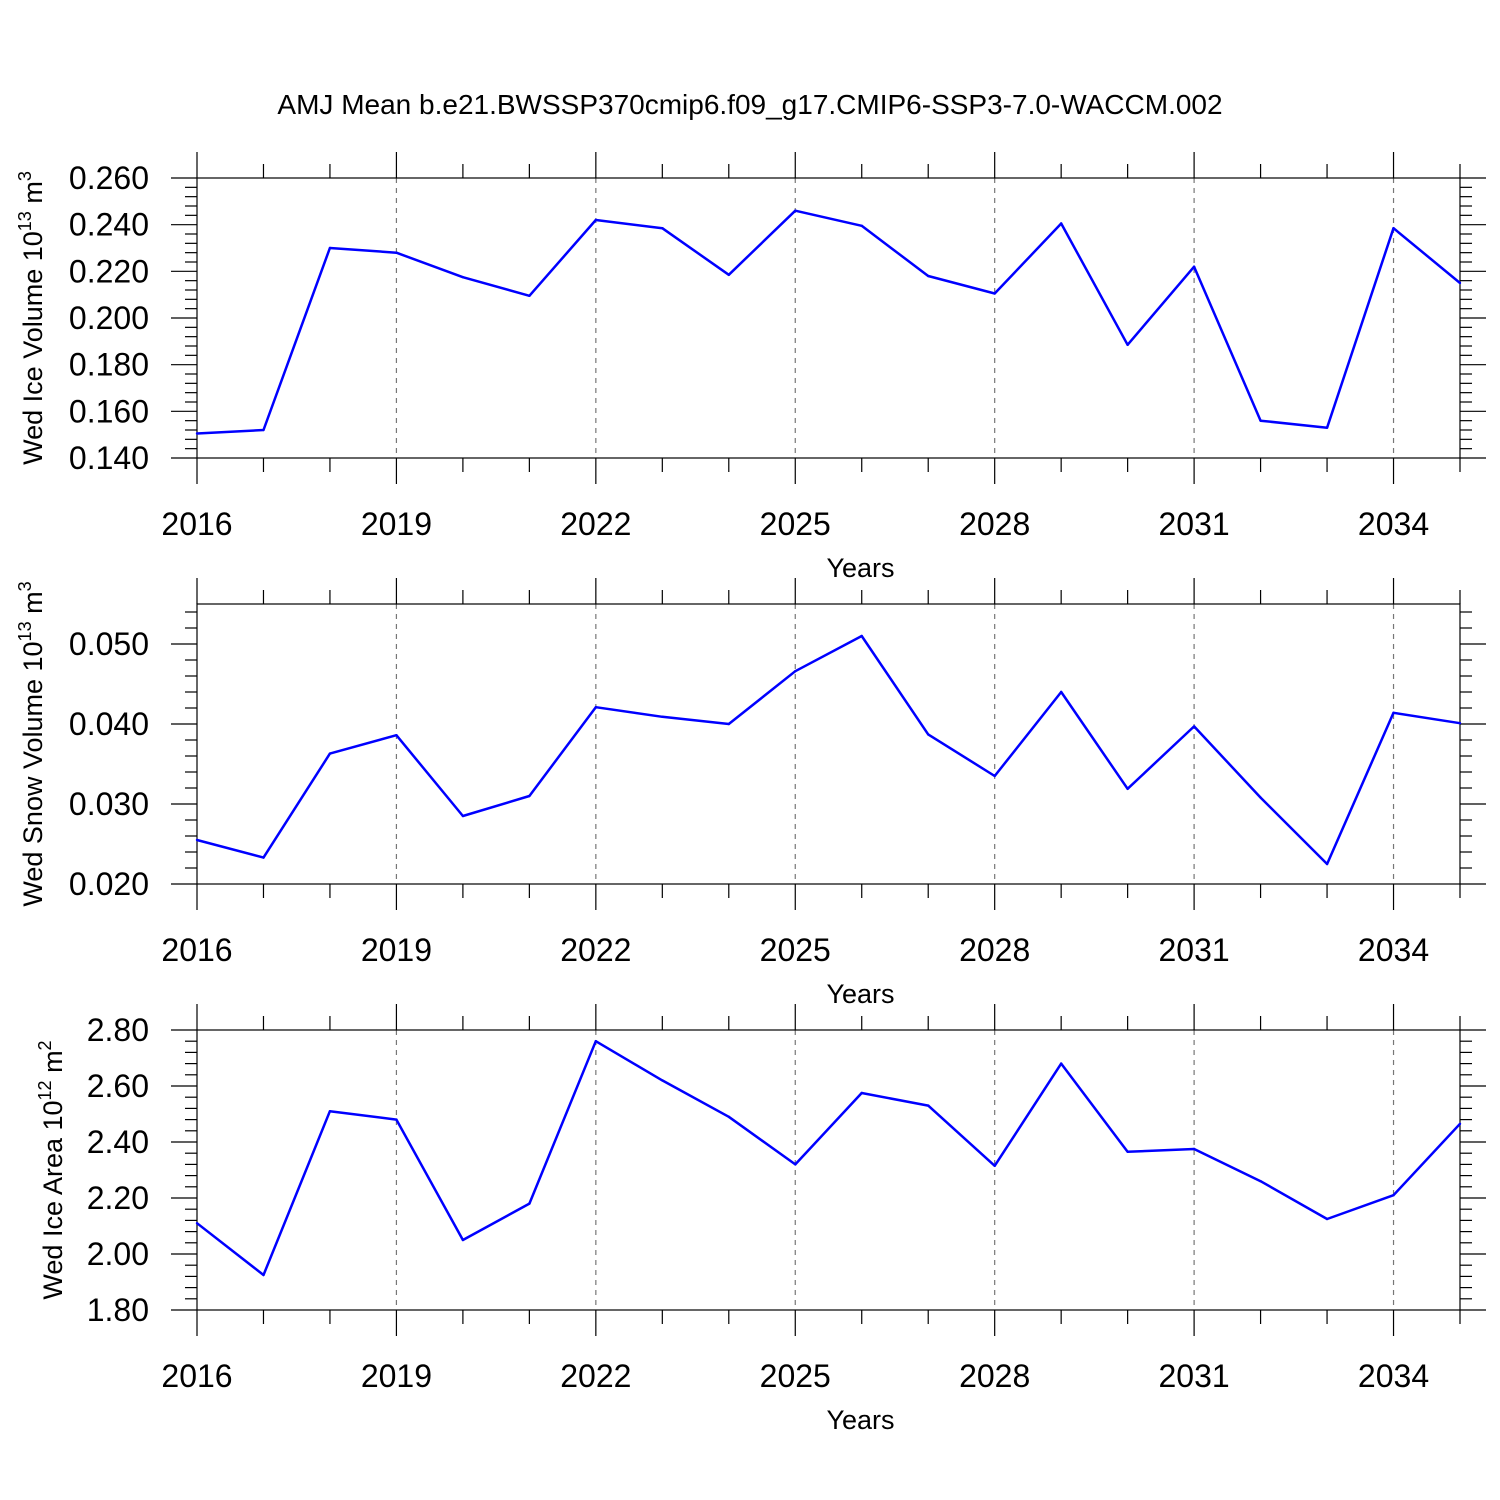 Image resolution: width=1500 pixels, height=1500 pixels. What do you see at coordinates (860, 994) in the screenshot?
I see `snow-volume-xaxis-label: Years` at bounding box center [860, 994].